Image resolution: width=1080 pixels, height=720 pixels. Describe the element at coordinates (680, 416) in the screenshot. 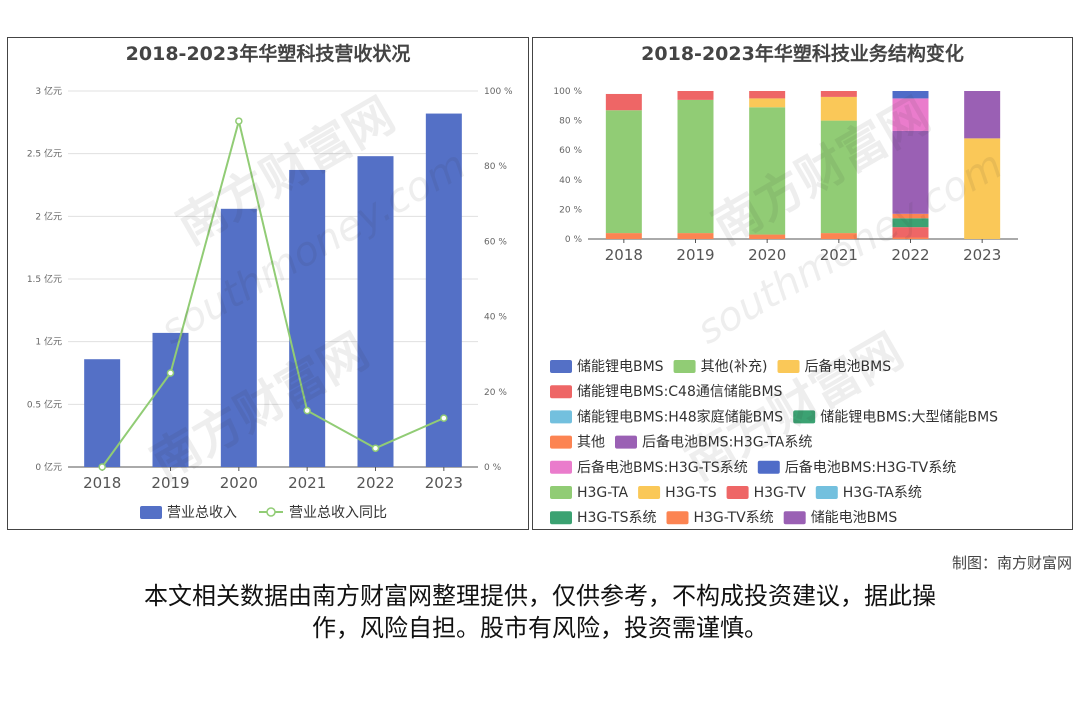

I see `legend-label: 储能锂电BMS:H48家庭储能BMS` at that location.